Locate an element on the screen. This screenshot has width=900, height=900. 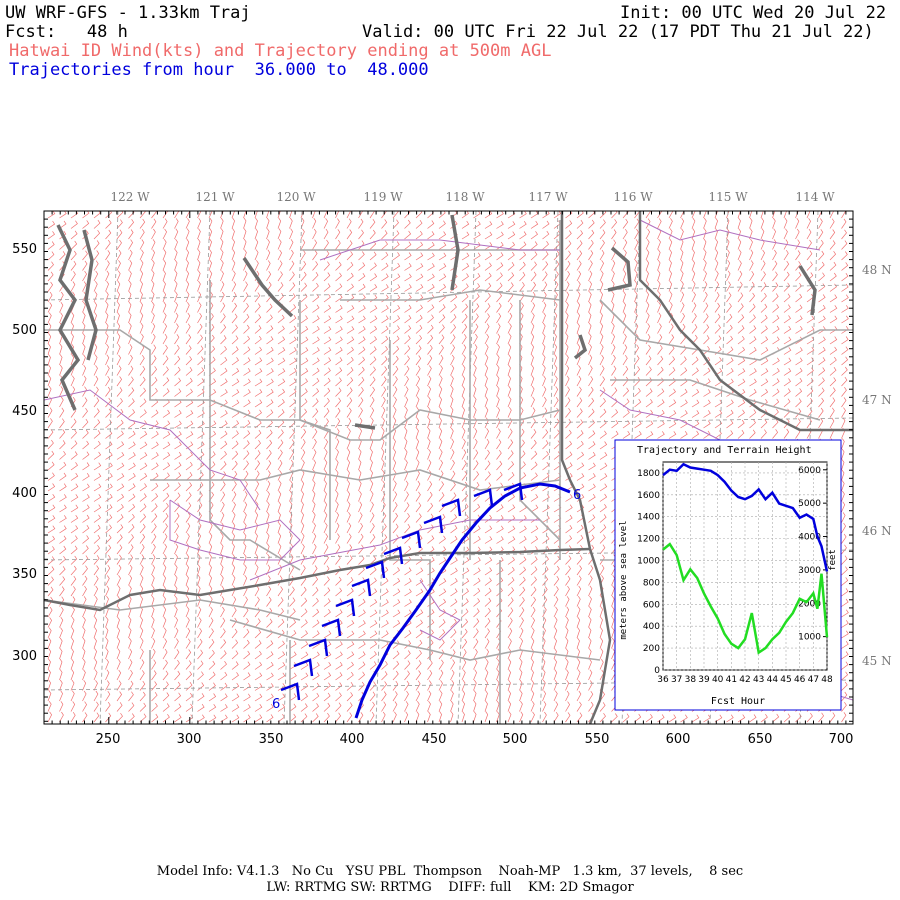
inset-left-tick: 800 is located at coordinates (651, 583).